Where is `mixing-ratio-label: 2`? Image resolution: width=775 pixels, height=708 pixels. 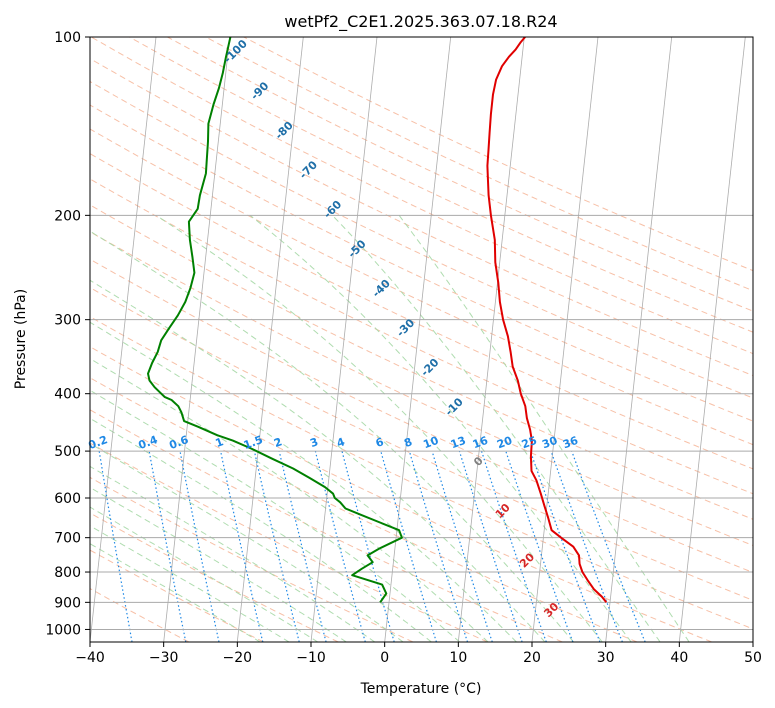
mixing-ratio-label: 2 is located at coordinates (278, 442).